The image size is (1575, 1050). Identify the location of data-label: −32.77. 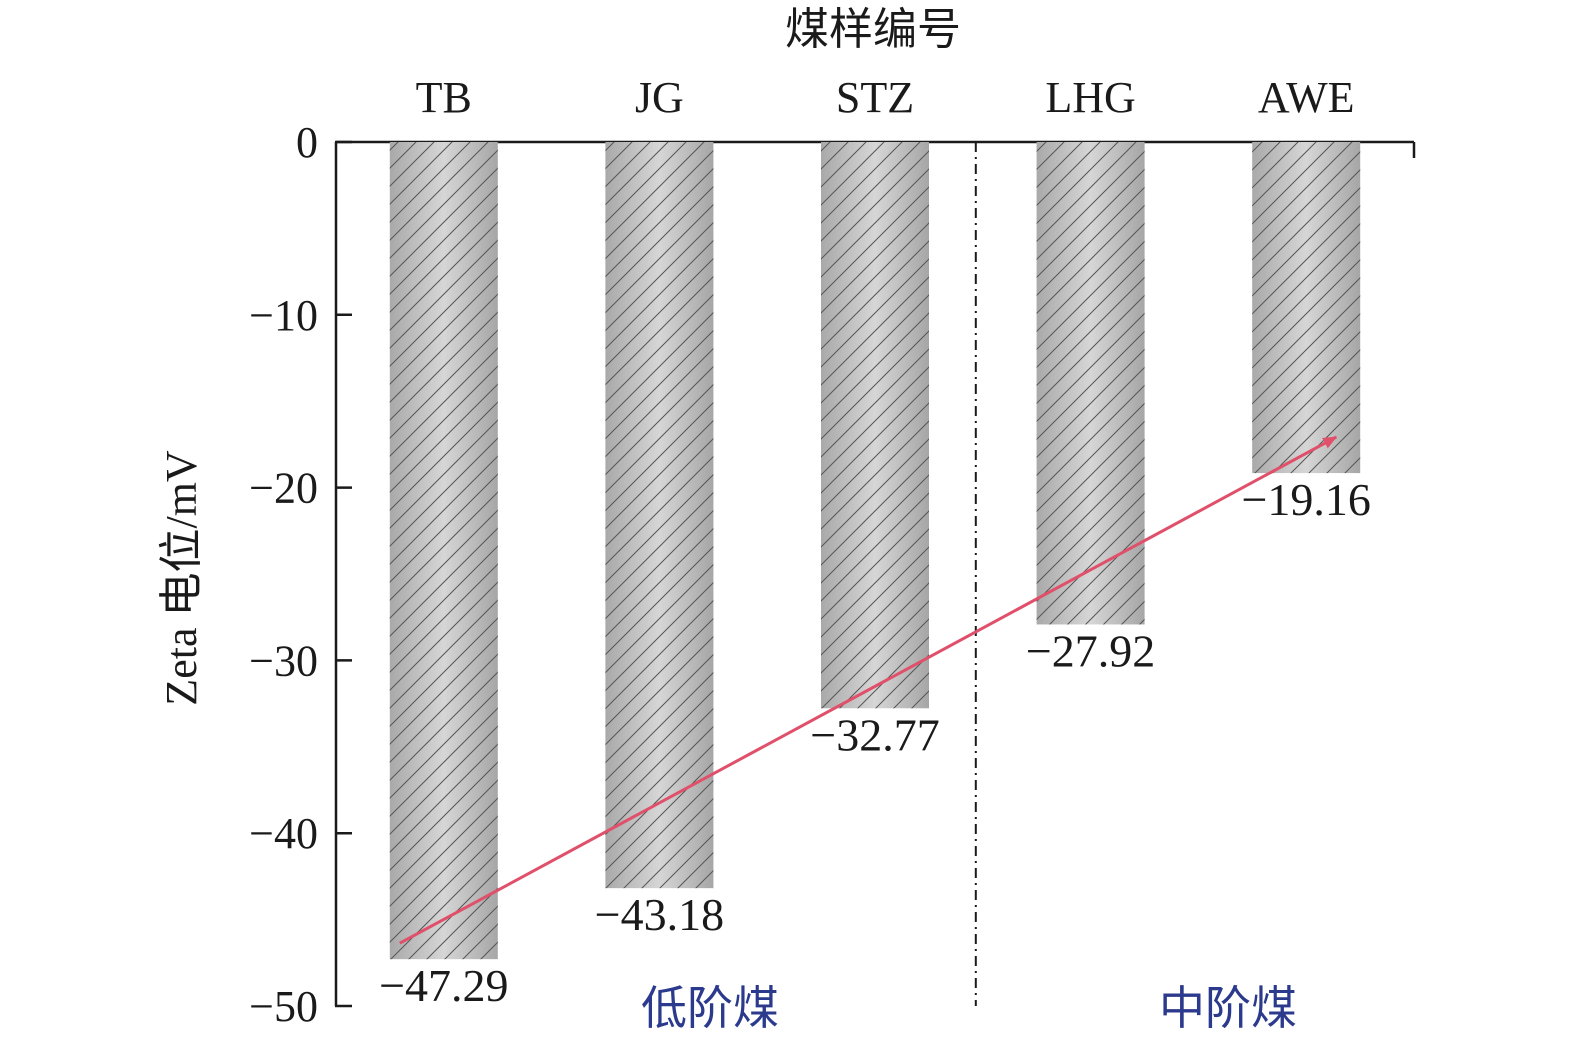
(874, 734).